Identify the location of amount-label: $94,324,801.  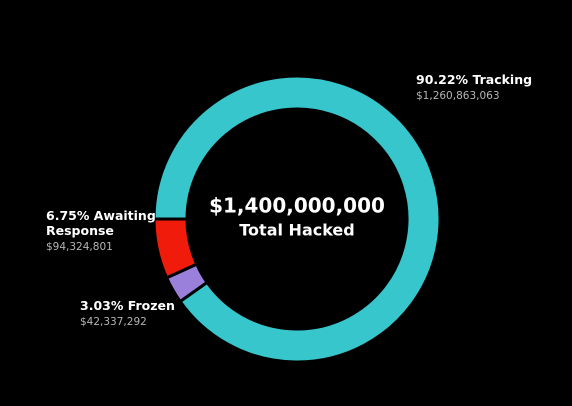
(79, 247).